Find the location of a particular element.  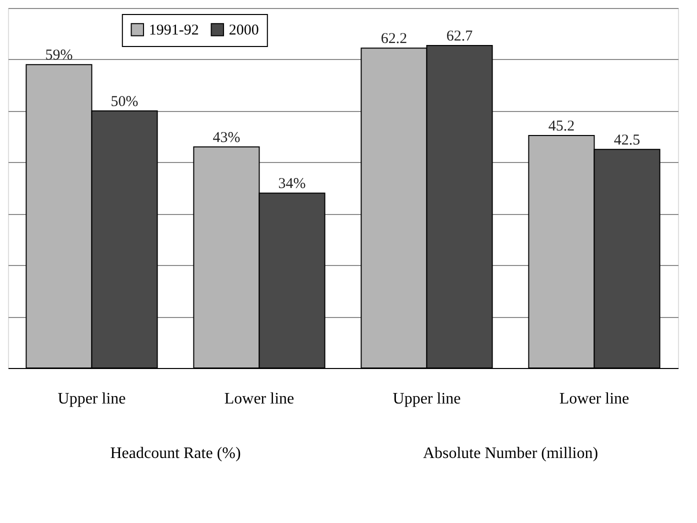

data-label: 43% is located at coordinates (226, 138).